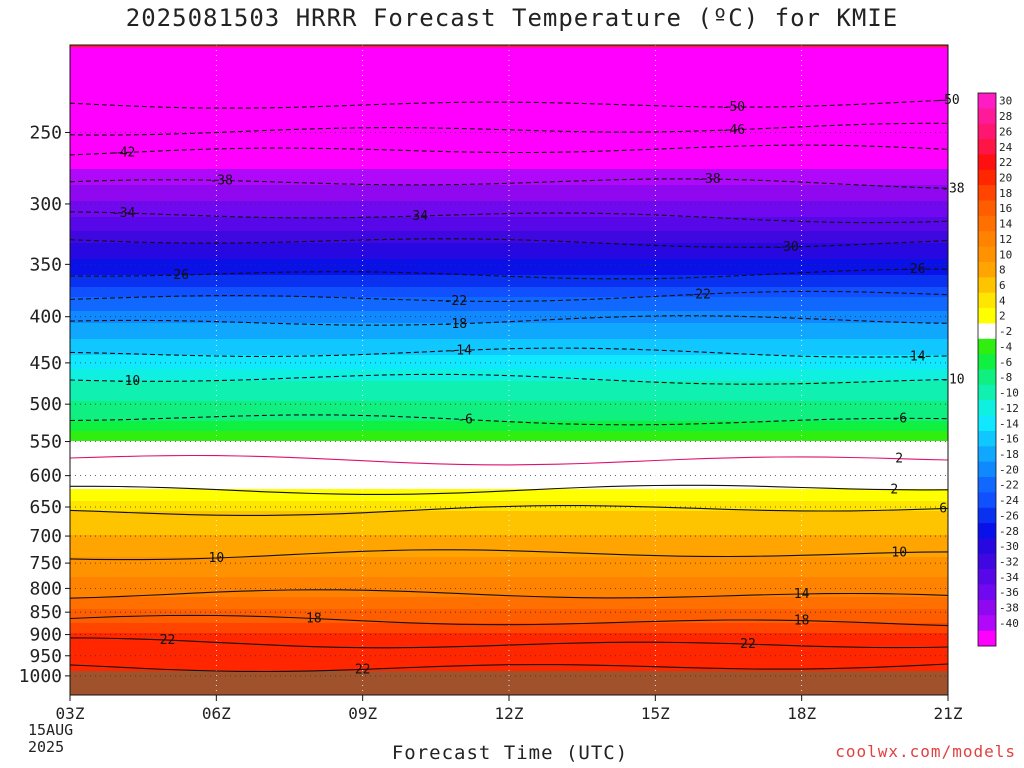 This screenshot has height=768, width=1024. I want to click on colorbar-label: -32, so click(1009, 562).